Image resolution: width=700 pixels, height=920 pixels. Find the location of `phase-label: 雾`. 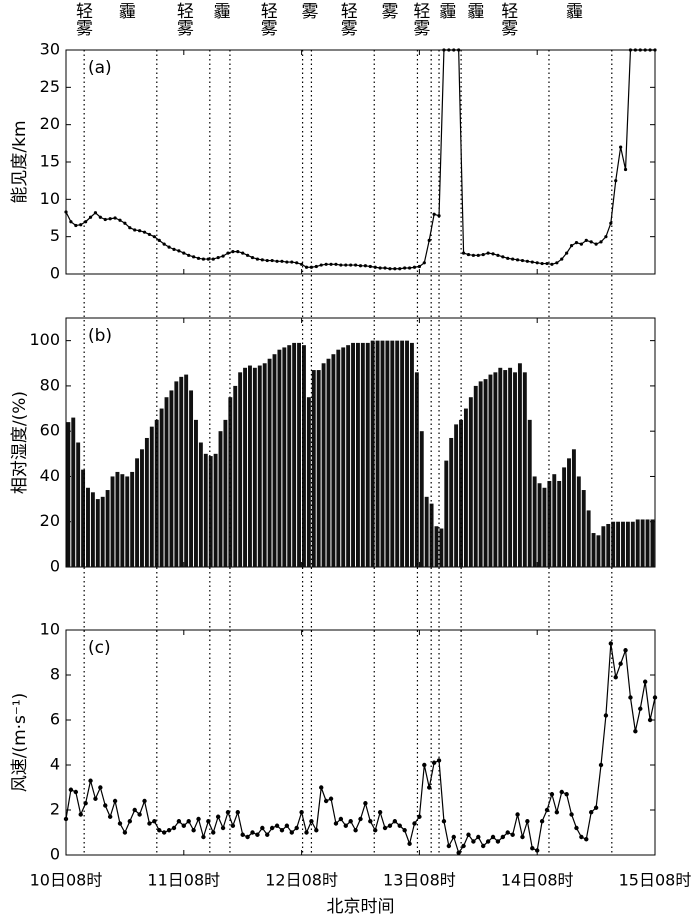

phase-label: 雾 is located at coordinates (307, 11).